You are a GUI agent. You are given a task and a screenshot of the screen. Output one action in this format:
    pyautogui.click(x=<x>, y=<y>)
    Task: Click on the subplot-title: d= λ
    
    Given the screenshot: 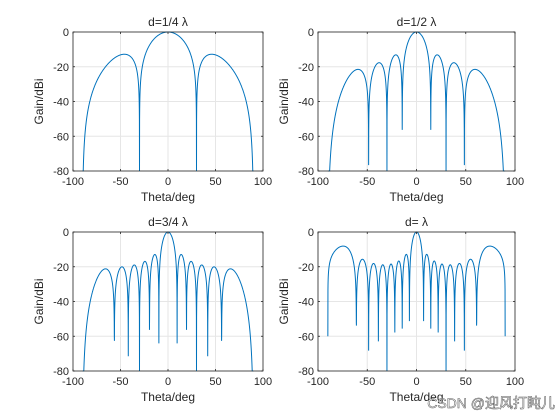 What is the action you would take?
    pyautogui.click(x=416, y=222)
    